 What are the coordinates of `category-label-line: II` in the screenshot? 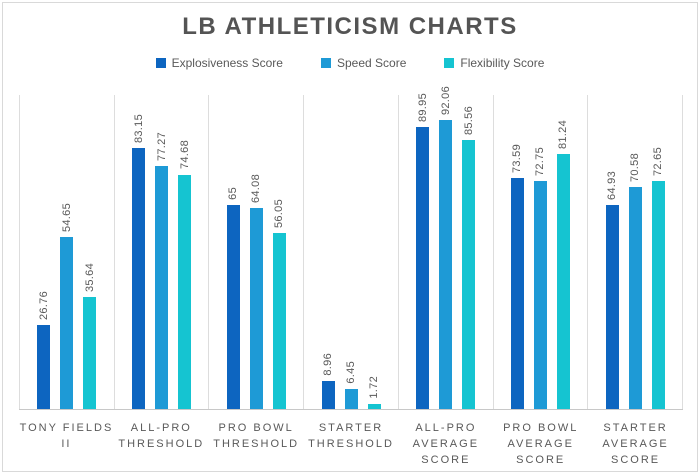 It's located at (66, 444).